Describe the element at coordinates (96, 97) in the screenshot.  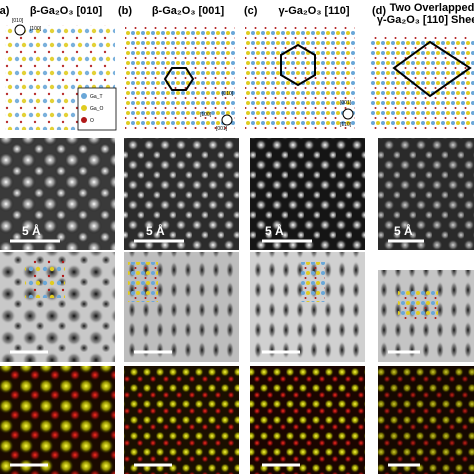
I see `legend-label: Ga_T` at that location.